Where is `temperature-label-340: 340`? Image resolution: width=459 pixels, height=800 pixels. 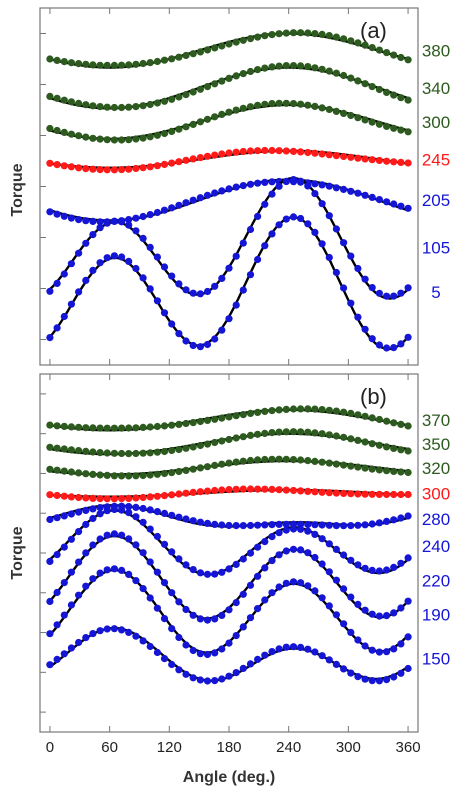
temperature-label-340: 340 is located at coordinates (436, 88).